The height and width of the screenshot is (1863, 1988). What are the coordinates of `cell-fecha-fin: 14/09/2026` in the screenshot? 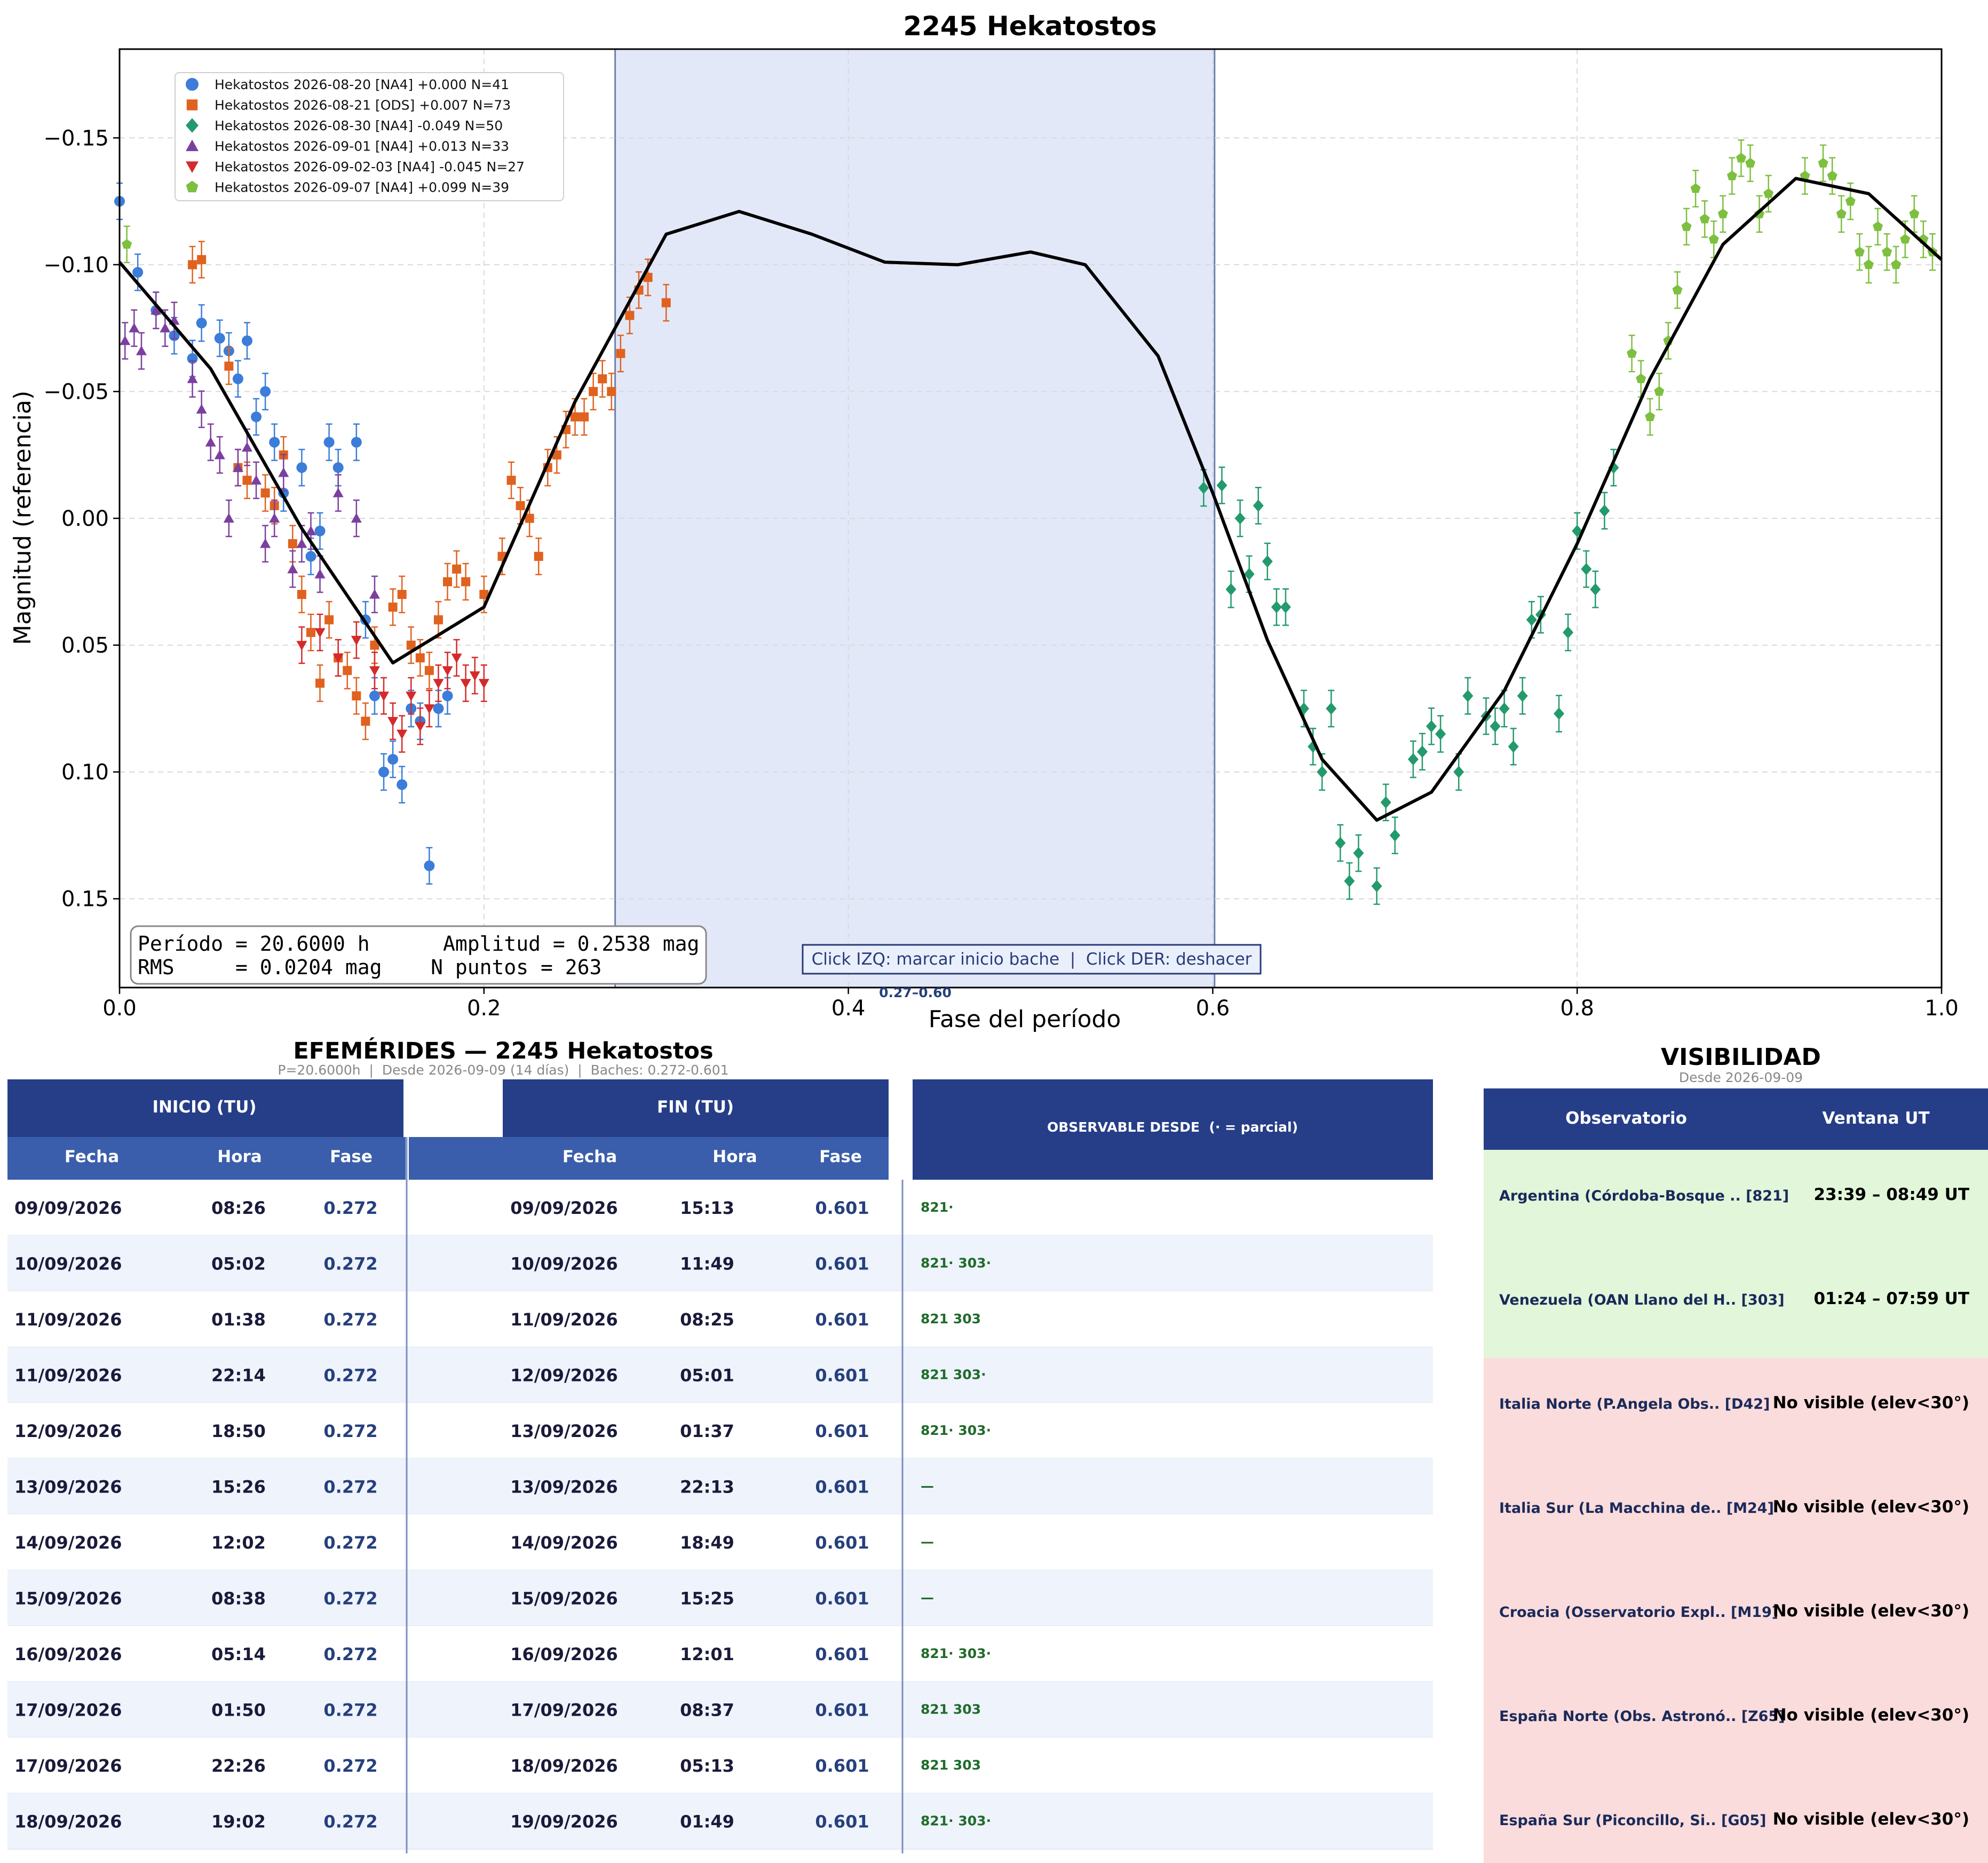 It's located at (564, 1543).